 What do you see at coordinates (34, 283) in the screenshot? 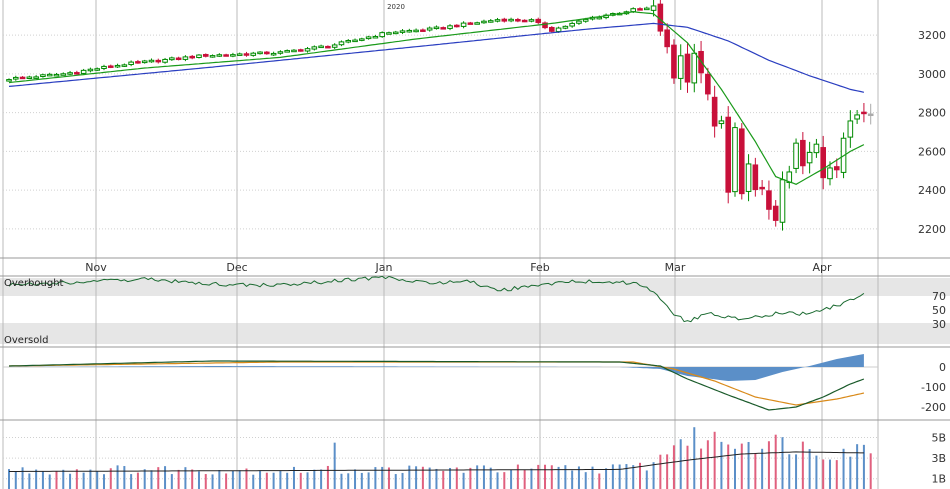
I see `overbought-label: Overbought` at bounding box center [34, 283].